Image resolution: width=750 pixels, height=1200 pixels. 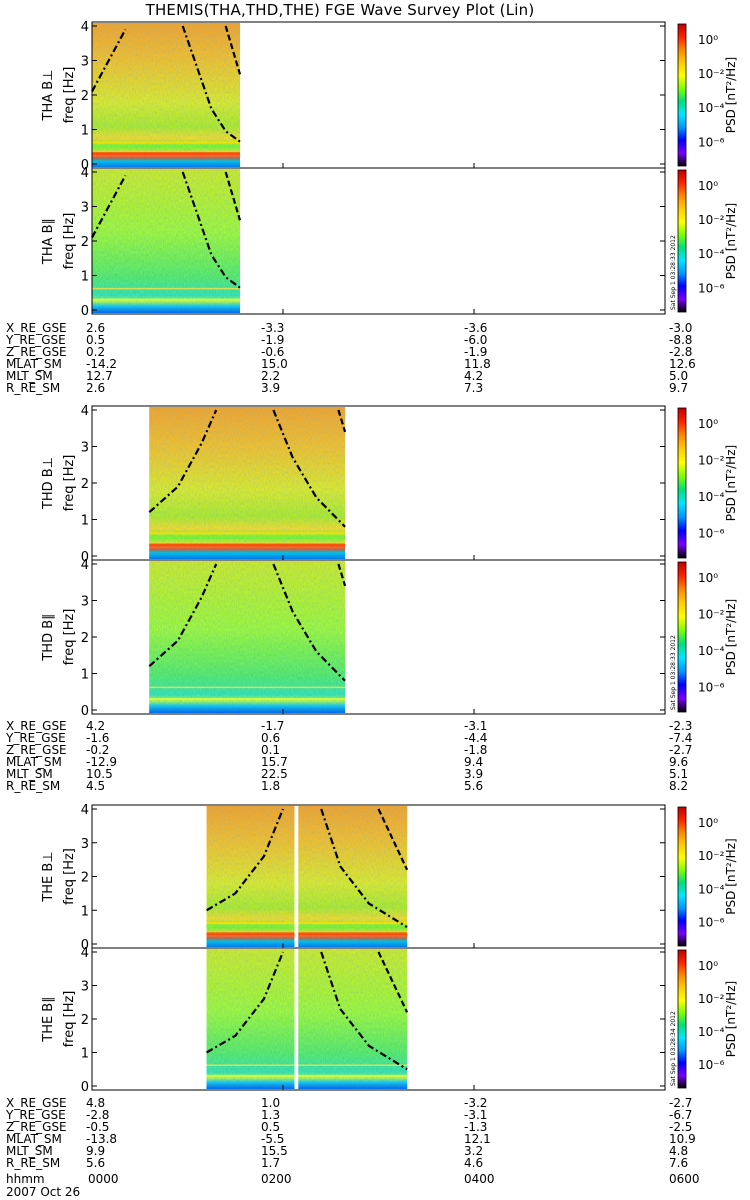 I want to click on ephemeris-value: 5.6, so click(x=473, y=786).